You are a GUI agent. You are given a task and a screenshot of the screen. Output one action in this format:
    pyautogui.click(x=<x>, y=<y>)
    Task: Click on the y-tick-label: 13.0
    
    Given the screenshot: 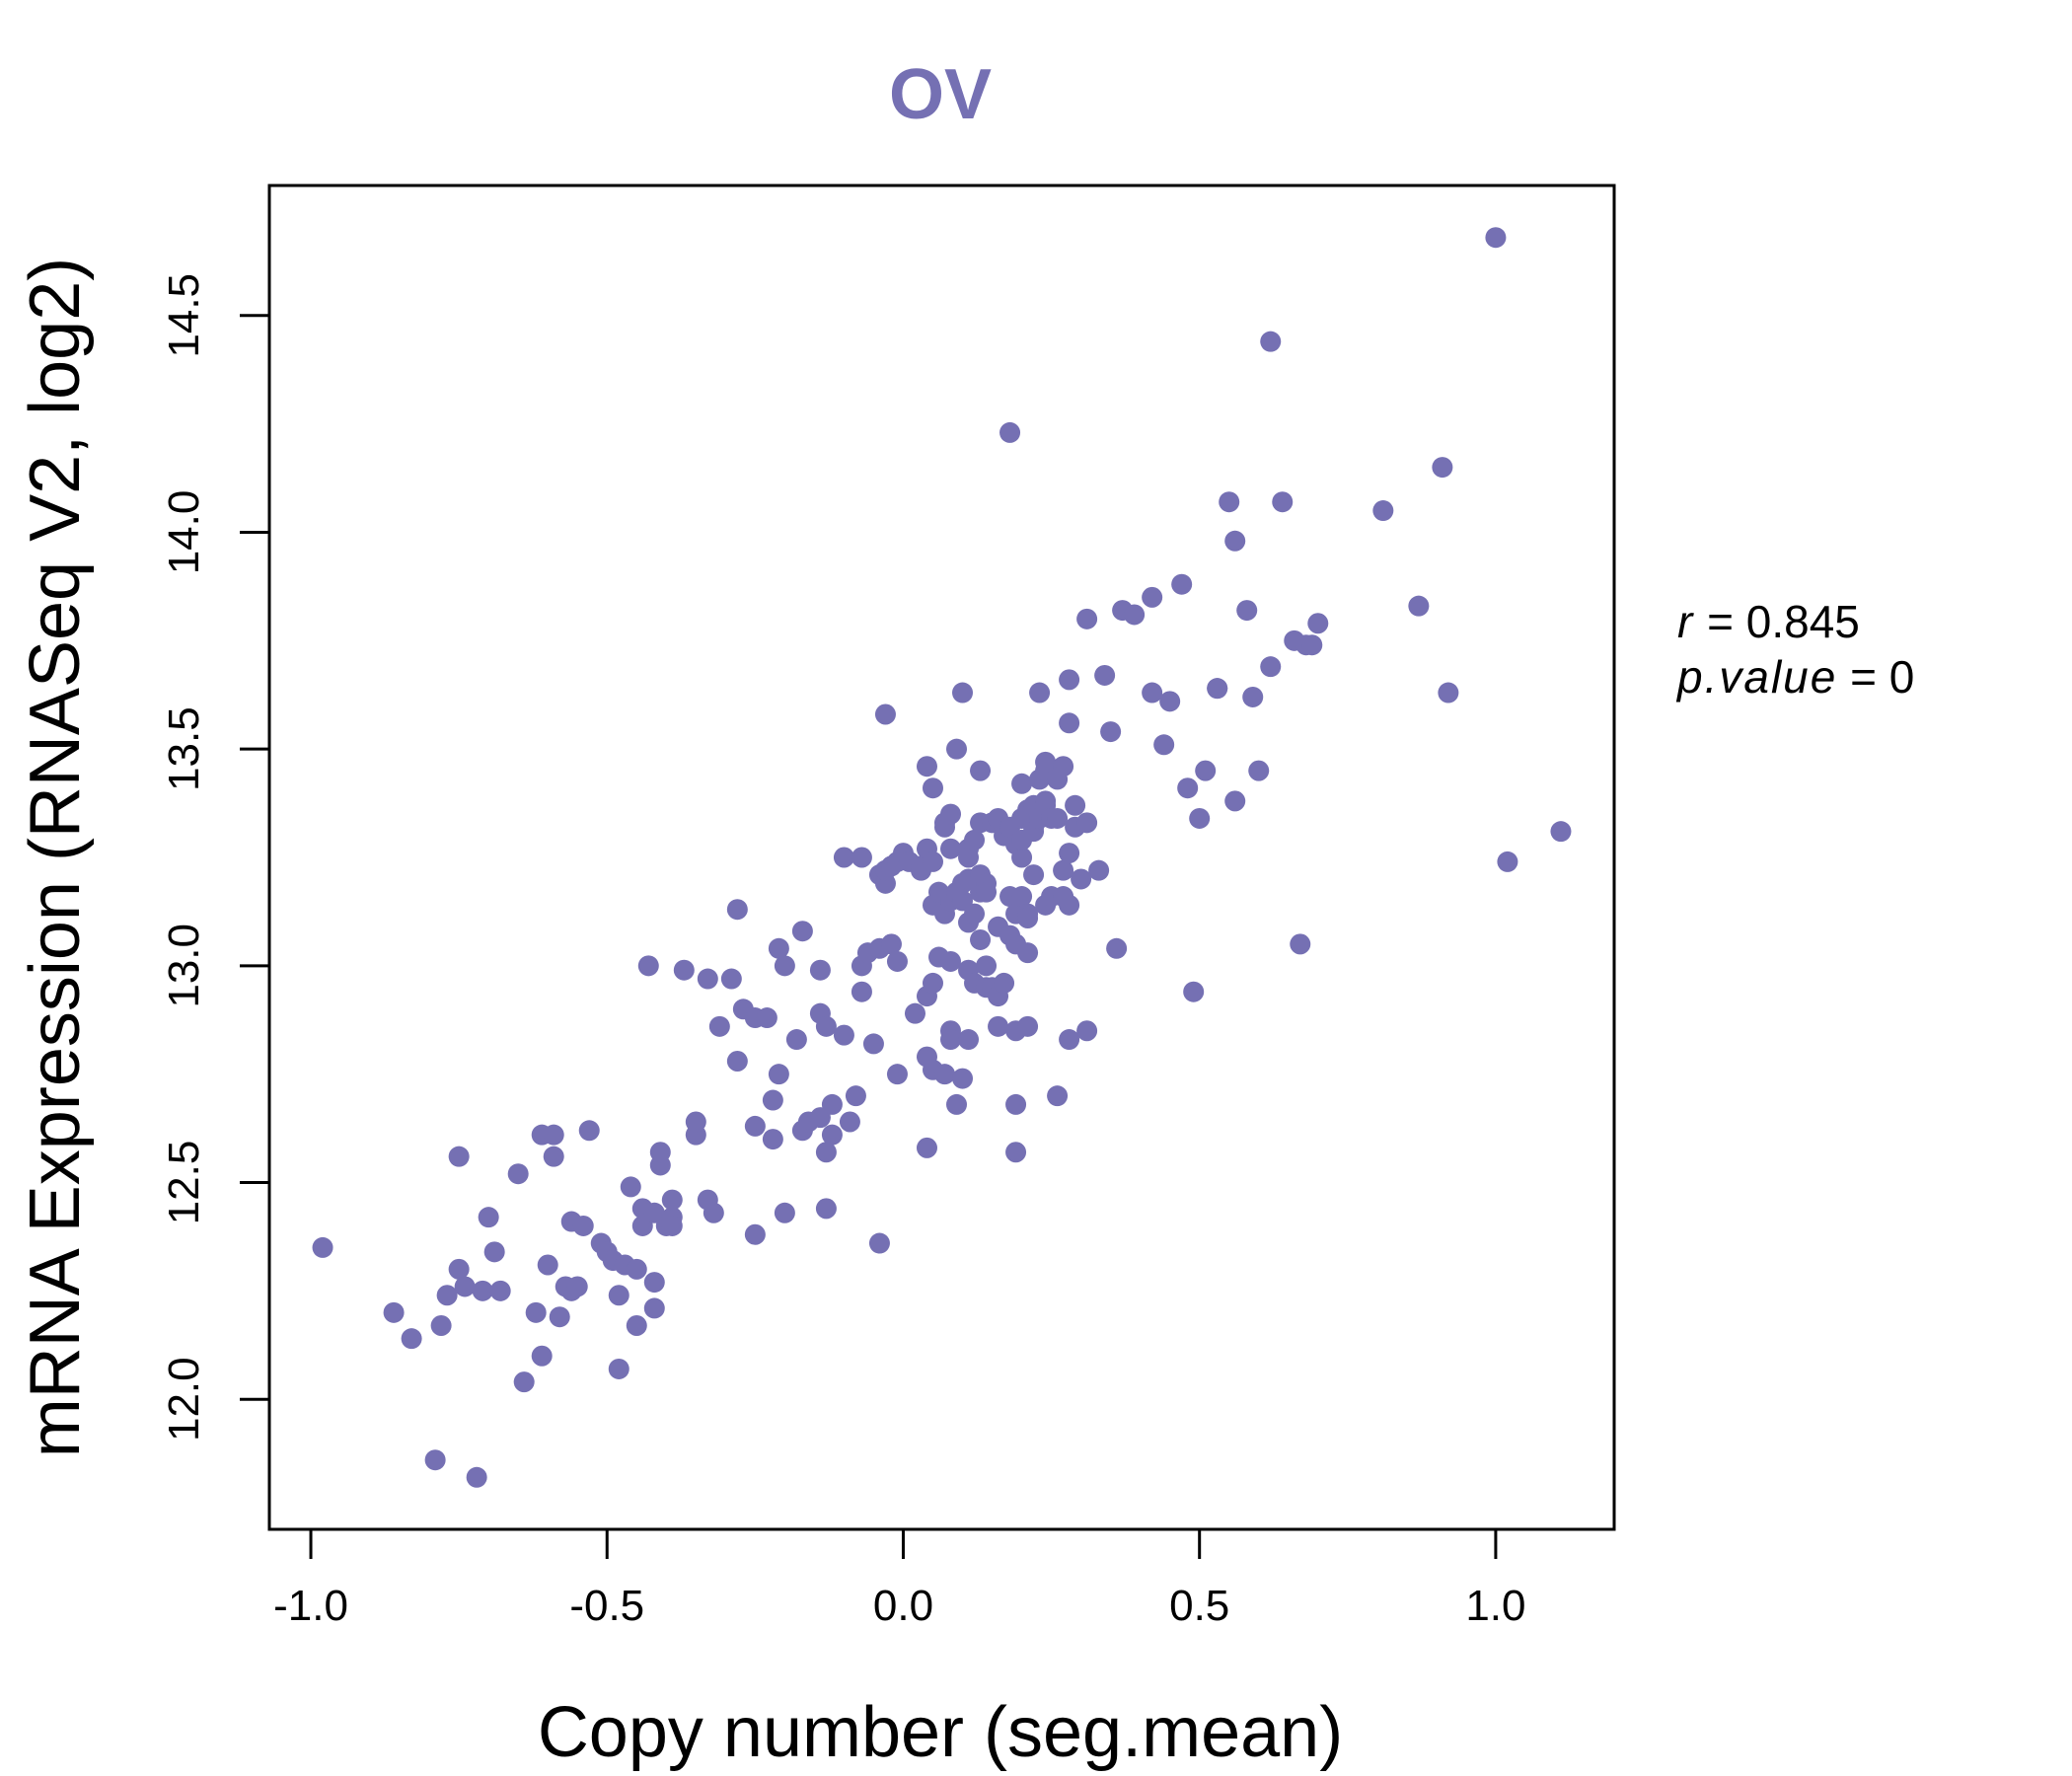 What is the action you would take?
    pyautogui.click(x=184, y=966)
    